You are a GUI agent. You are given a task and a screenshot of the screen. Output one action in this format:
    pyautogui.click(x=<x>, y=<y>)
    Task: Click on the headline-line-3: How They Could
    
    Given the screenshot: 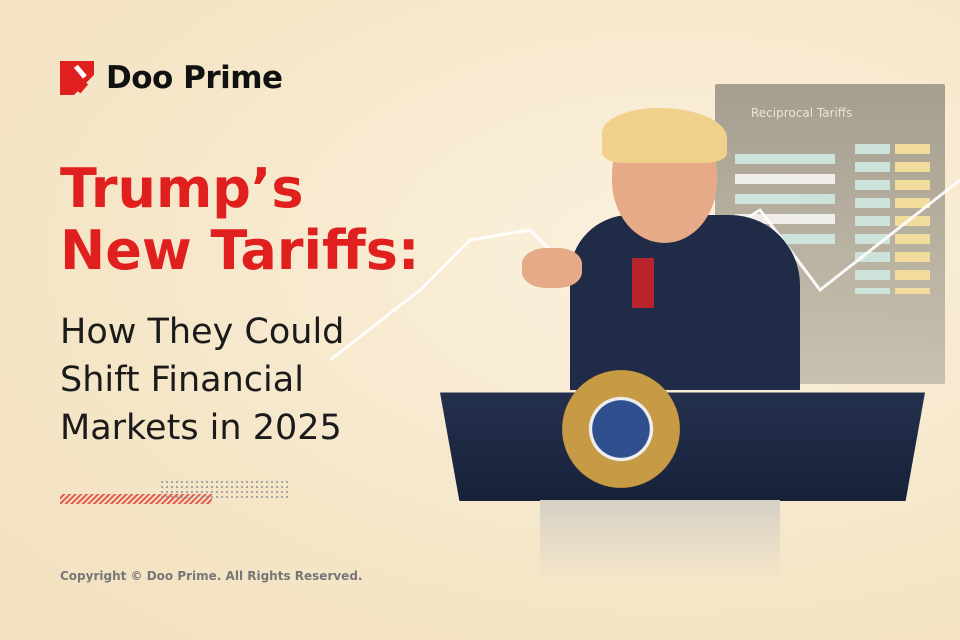 What is the action you would take?
    pyautogui.click(x=202, y=332)
    